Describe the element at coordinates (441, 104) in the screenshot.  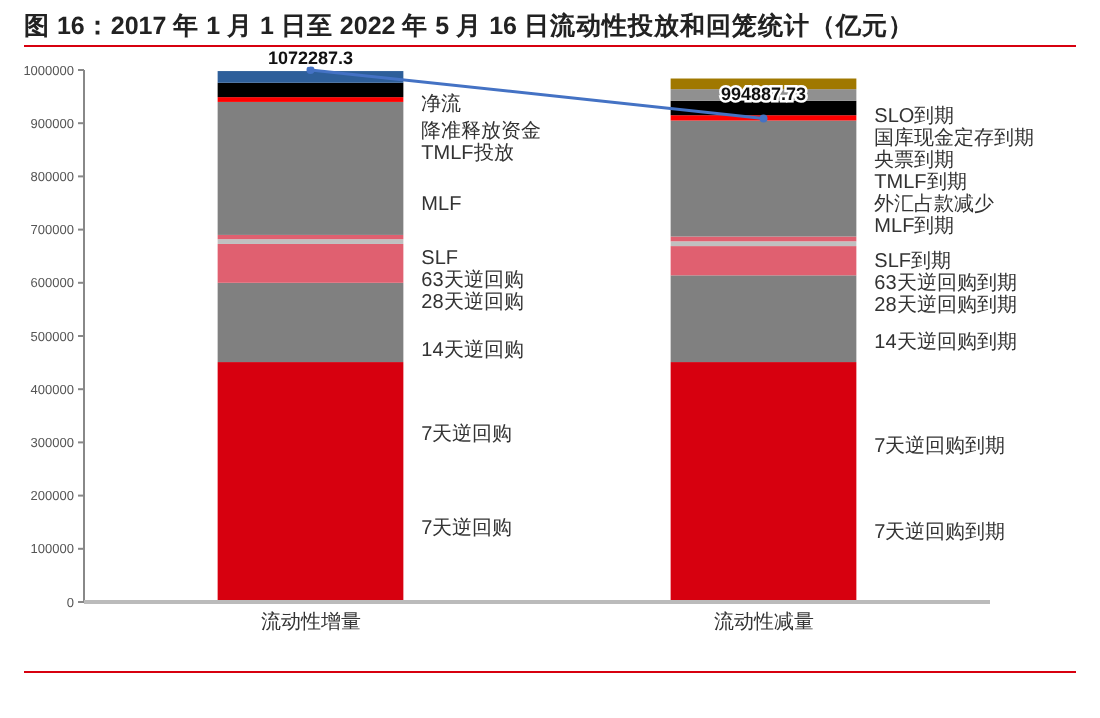
I see `annotation: 净流` at that location.